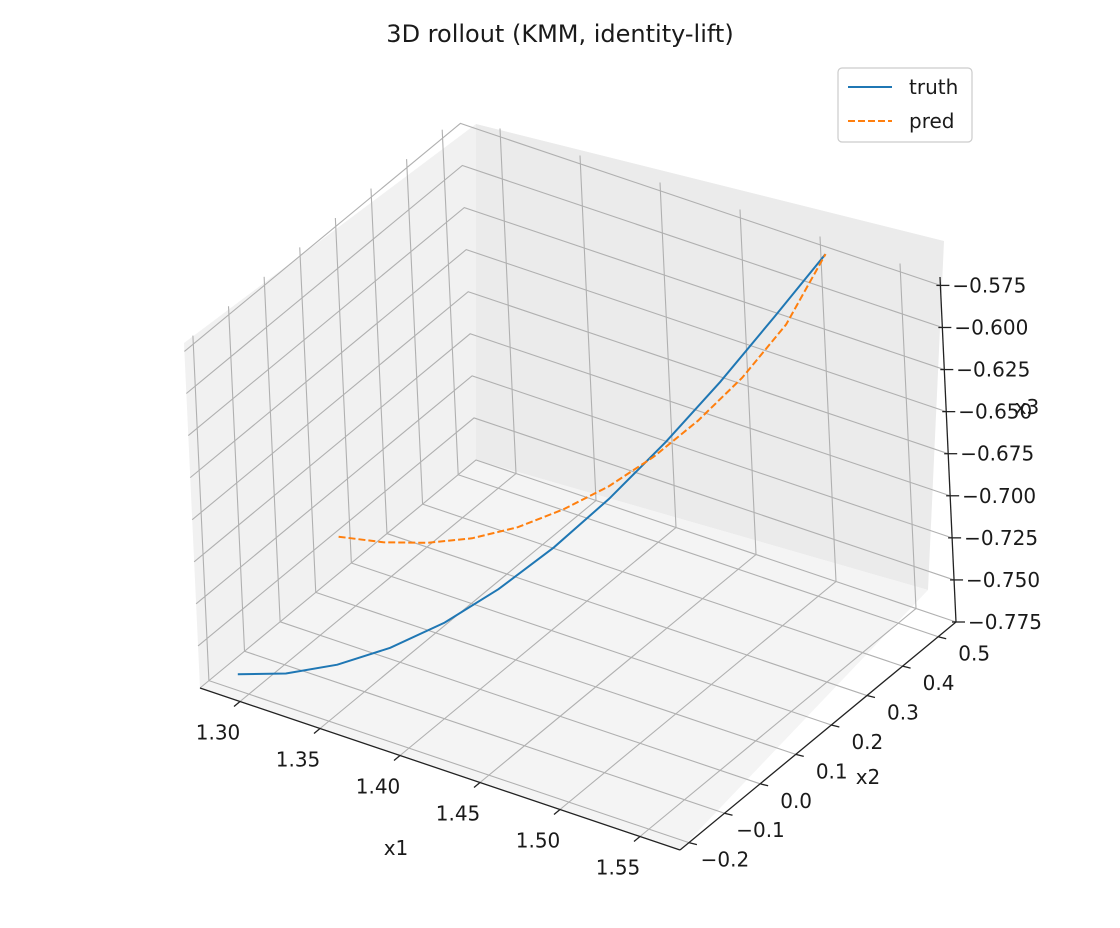 This screenshot has width=1120, height=928. What do you see at coordinates (559, 34) in the screenshot?
I see `chart-title: 3D rollout (KMM, identity-lift)` at bounding box center [559, 34].